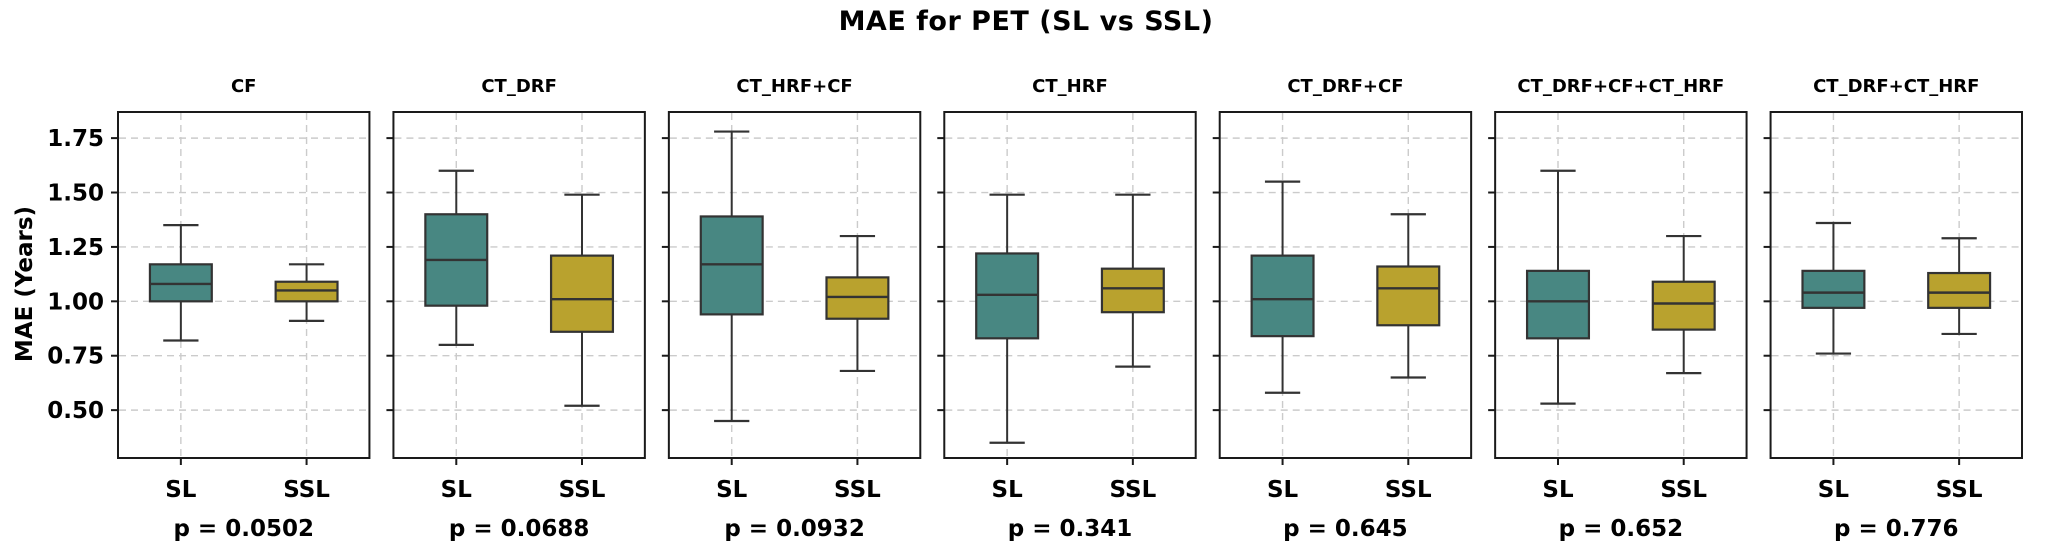 This screenshot has height=547, width=2052. What do you see at coordinates (75, 357) in the screenshot?
I see `y-tick-label: 0.75` at bounding box center [75, 357].